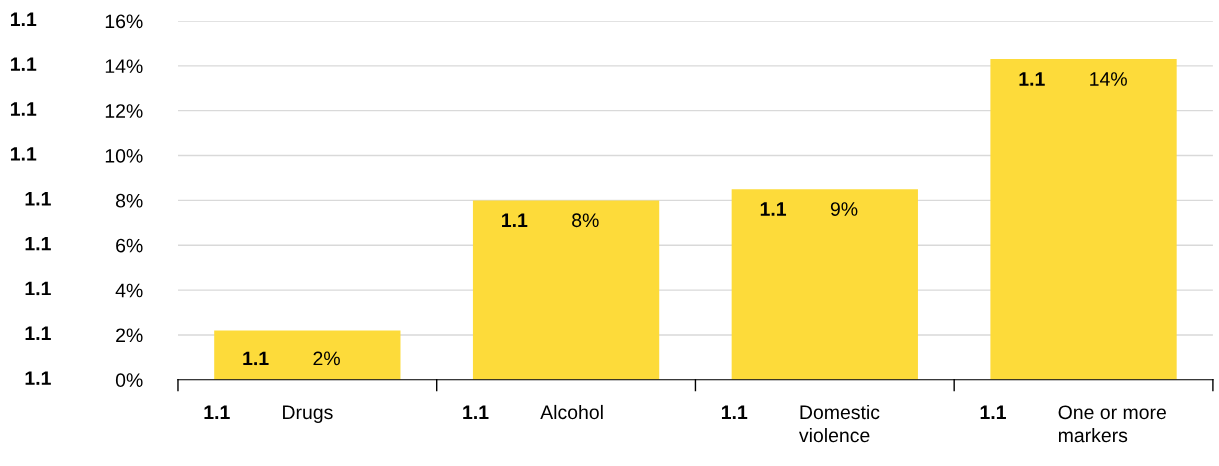 The height and width of the screenshot is (466, 1219). I want to click on x-tick-label: One or more markers, so click(1112, 424).